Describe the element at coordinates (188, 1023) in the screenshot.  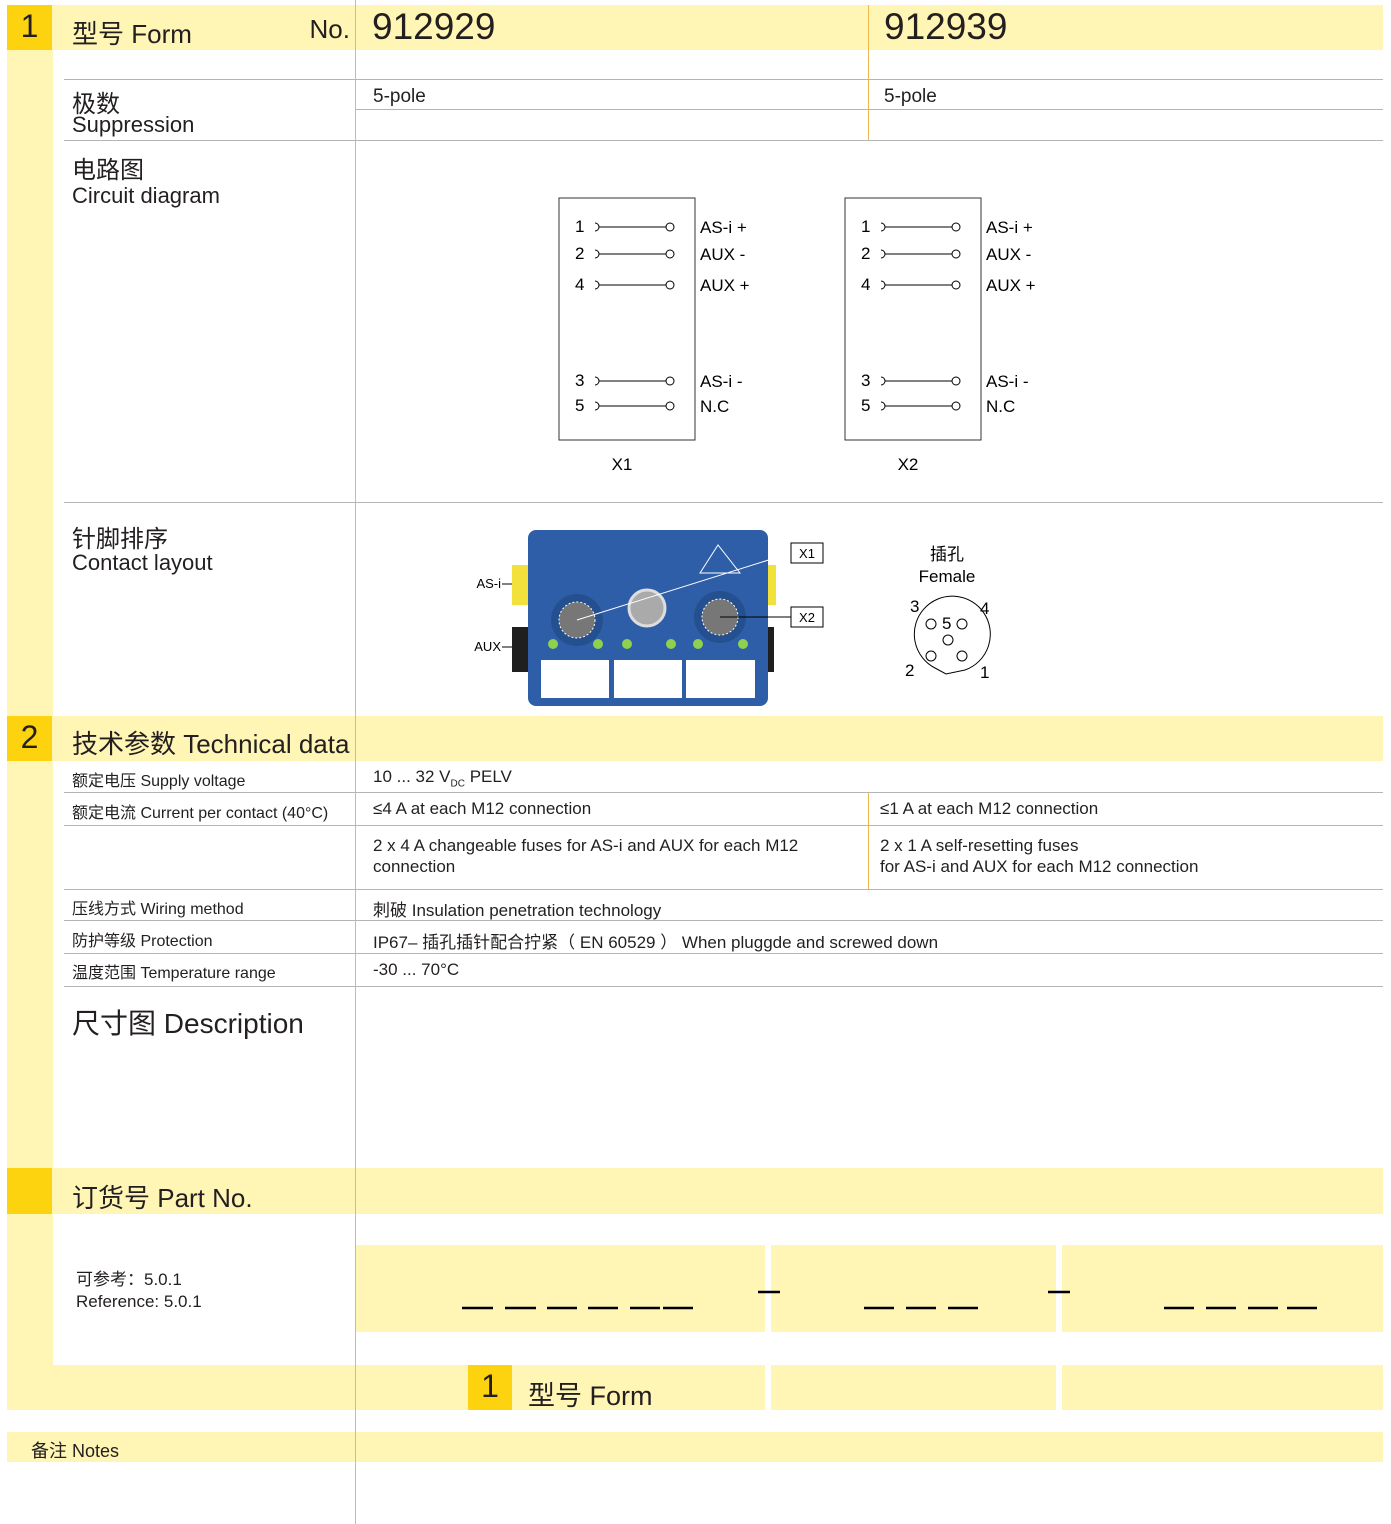
I see `description-title: 尺寸图 Description` at that location.